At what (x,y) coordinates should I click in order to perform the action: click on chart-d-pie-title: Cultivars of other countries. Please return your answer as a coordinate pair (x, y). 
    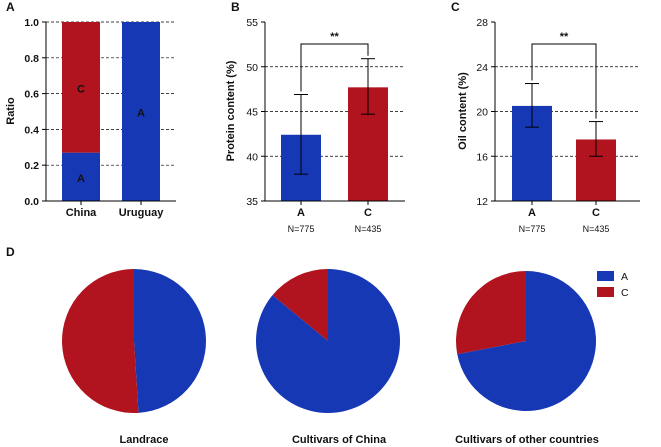
    Looking at the image, I should click on (527, 440).